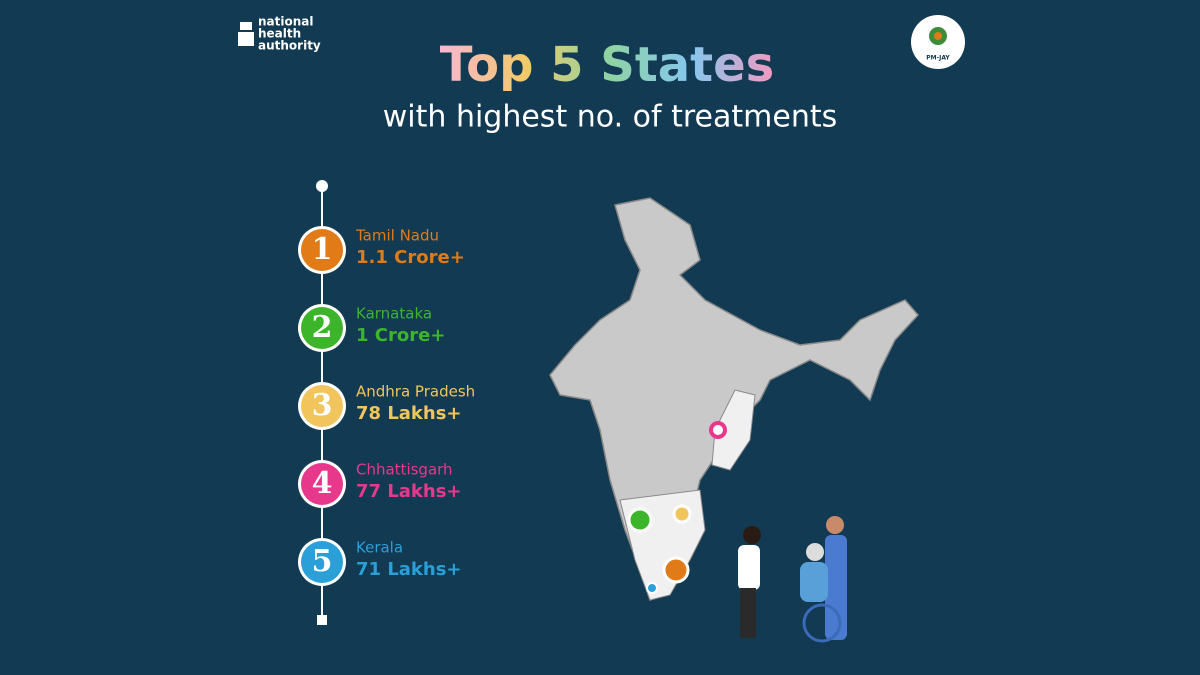  I want to click on title: Top 5 States, so click(607, 65).